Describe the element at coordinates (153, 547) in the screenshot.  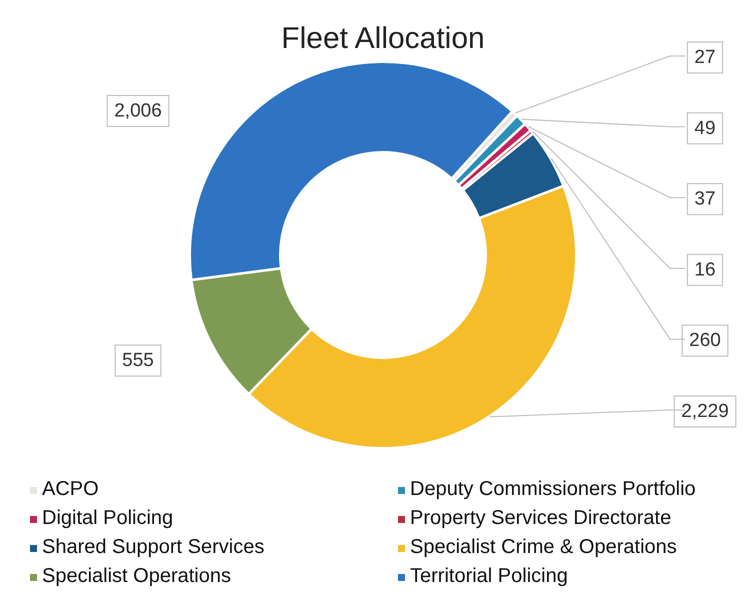
I see `legend-label: Shared Support Services` at that location.